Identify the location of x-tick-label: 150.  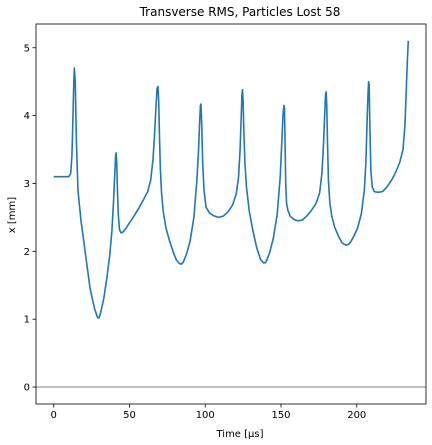
(280, 415).